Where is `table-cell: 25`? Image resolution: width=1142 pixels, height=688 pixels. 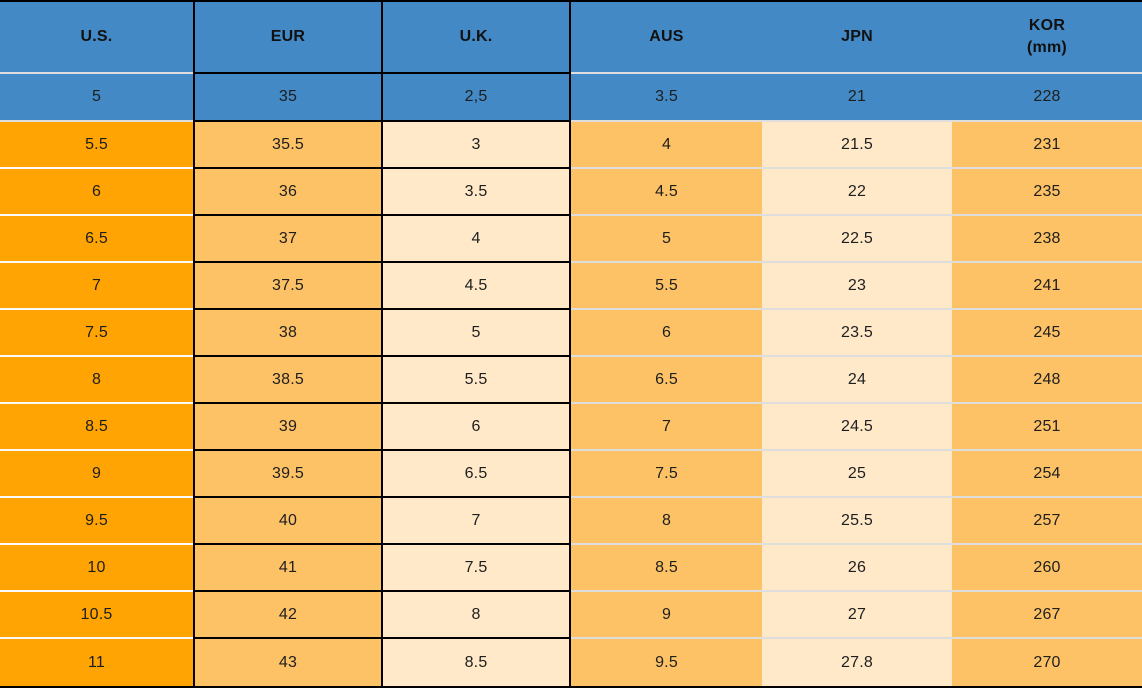 table-cell: 25 is located at coordinates (857, 474).